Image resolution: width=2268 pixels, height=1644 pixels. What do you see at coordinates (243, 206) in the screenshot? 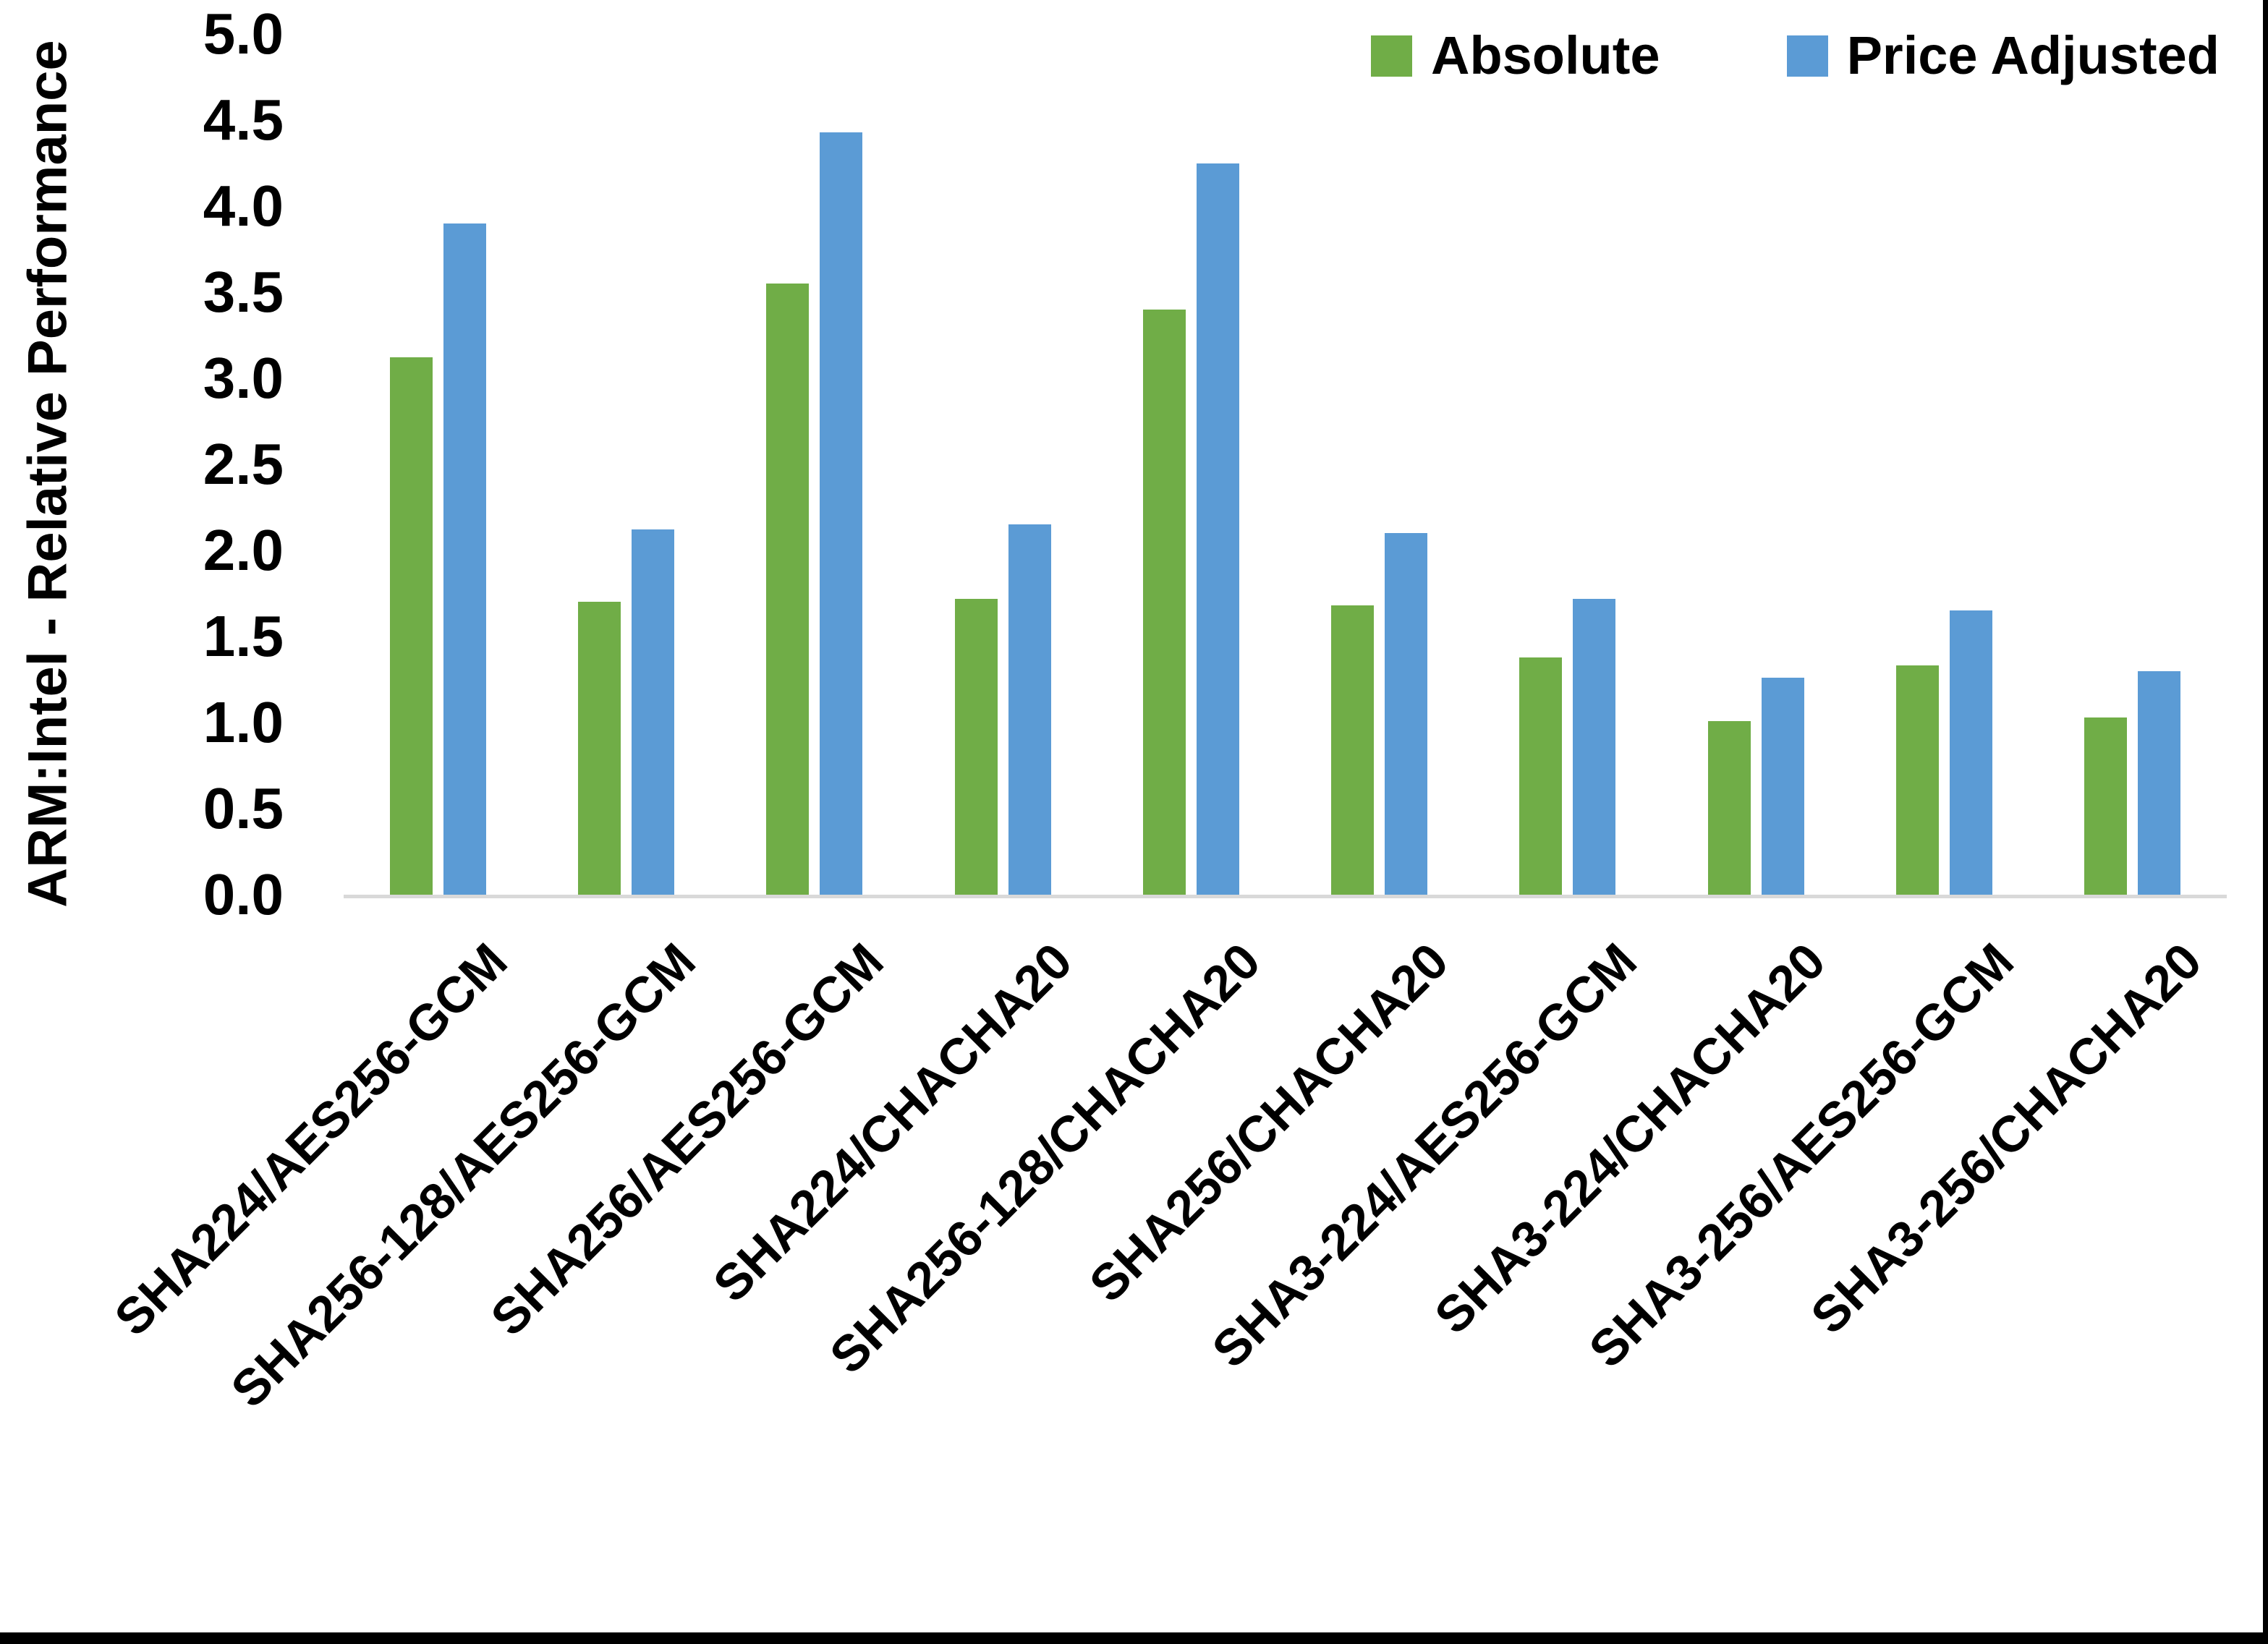
I see `y-tick-label: 4.0` at bounding box center [243, 206].